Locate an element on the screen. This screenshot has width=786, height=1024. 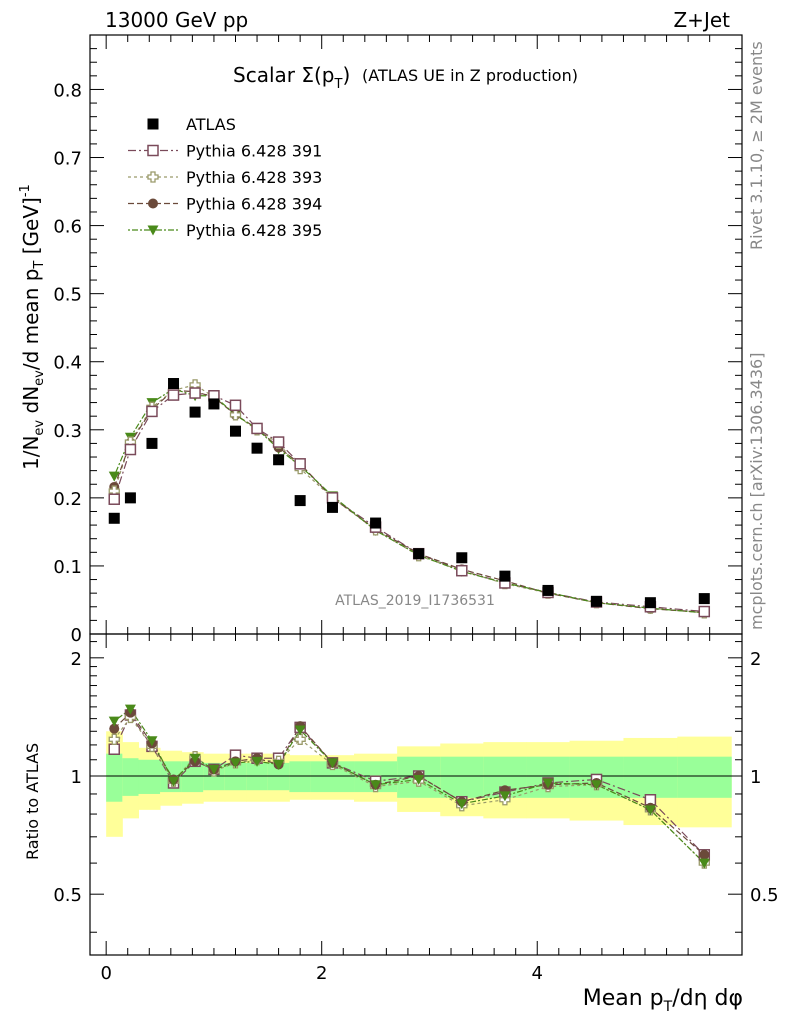
side-label-top: Rivet 3.1.10, ≥ 2M events is located at coordinates (756, 145).